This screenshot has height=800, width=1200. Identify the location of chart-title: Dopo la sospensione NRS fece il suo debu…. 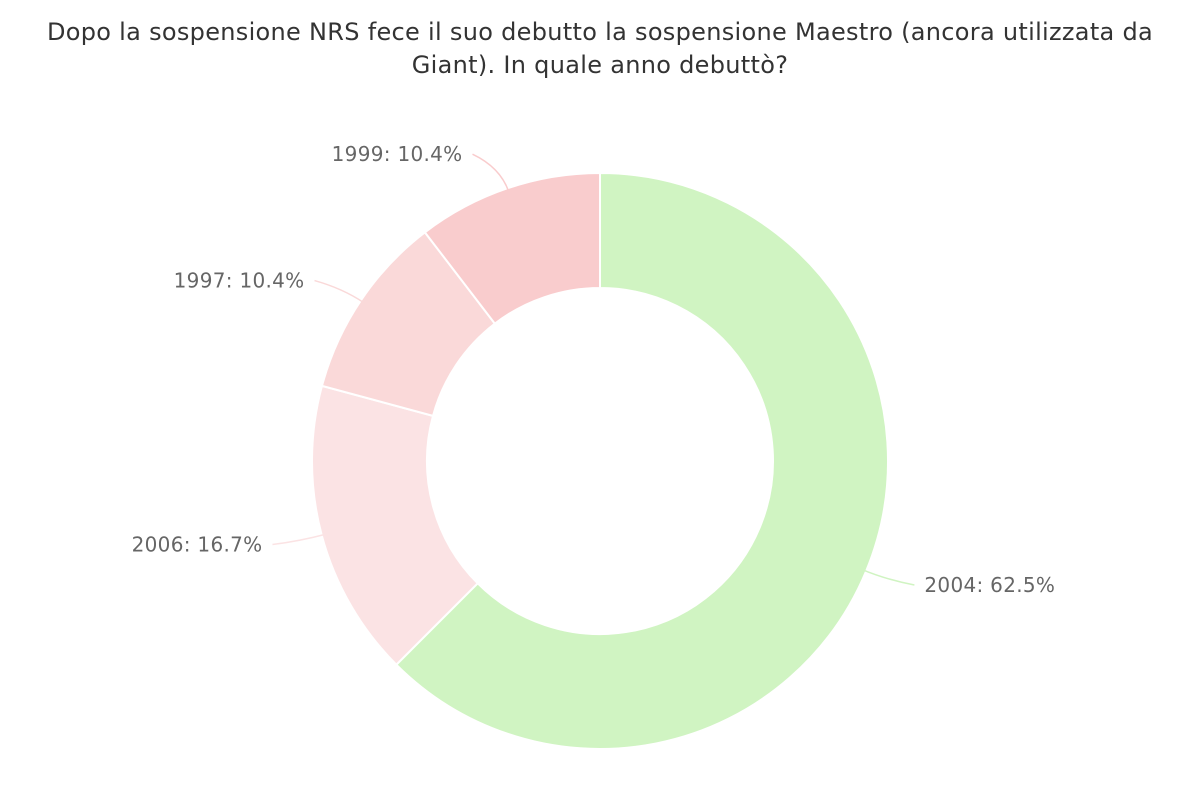
(600, 48).